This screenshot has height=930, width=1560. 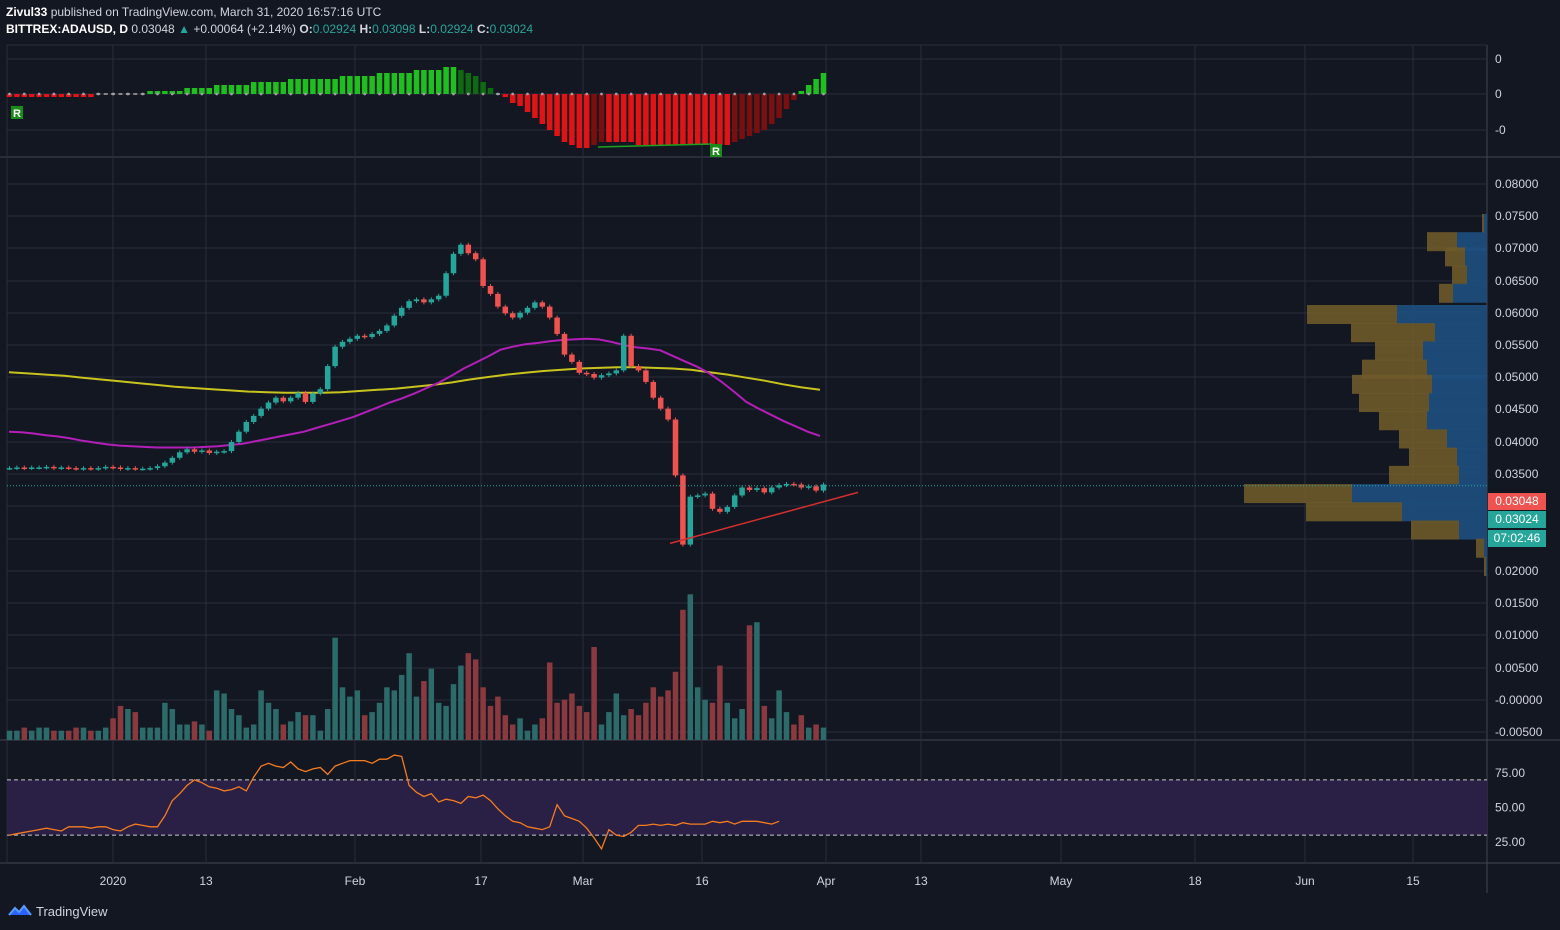 What do you see at coordinates (67, 29) in the screenshot?
I see `symbol-name: BITTREX:ADAUSD, D` at bounding box center [67, 29].